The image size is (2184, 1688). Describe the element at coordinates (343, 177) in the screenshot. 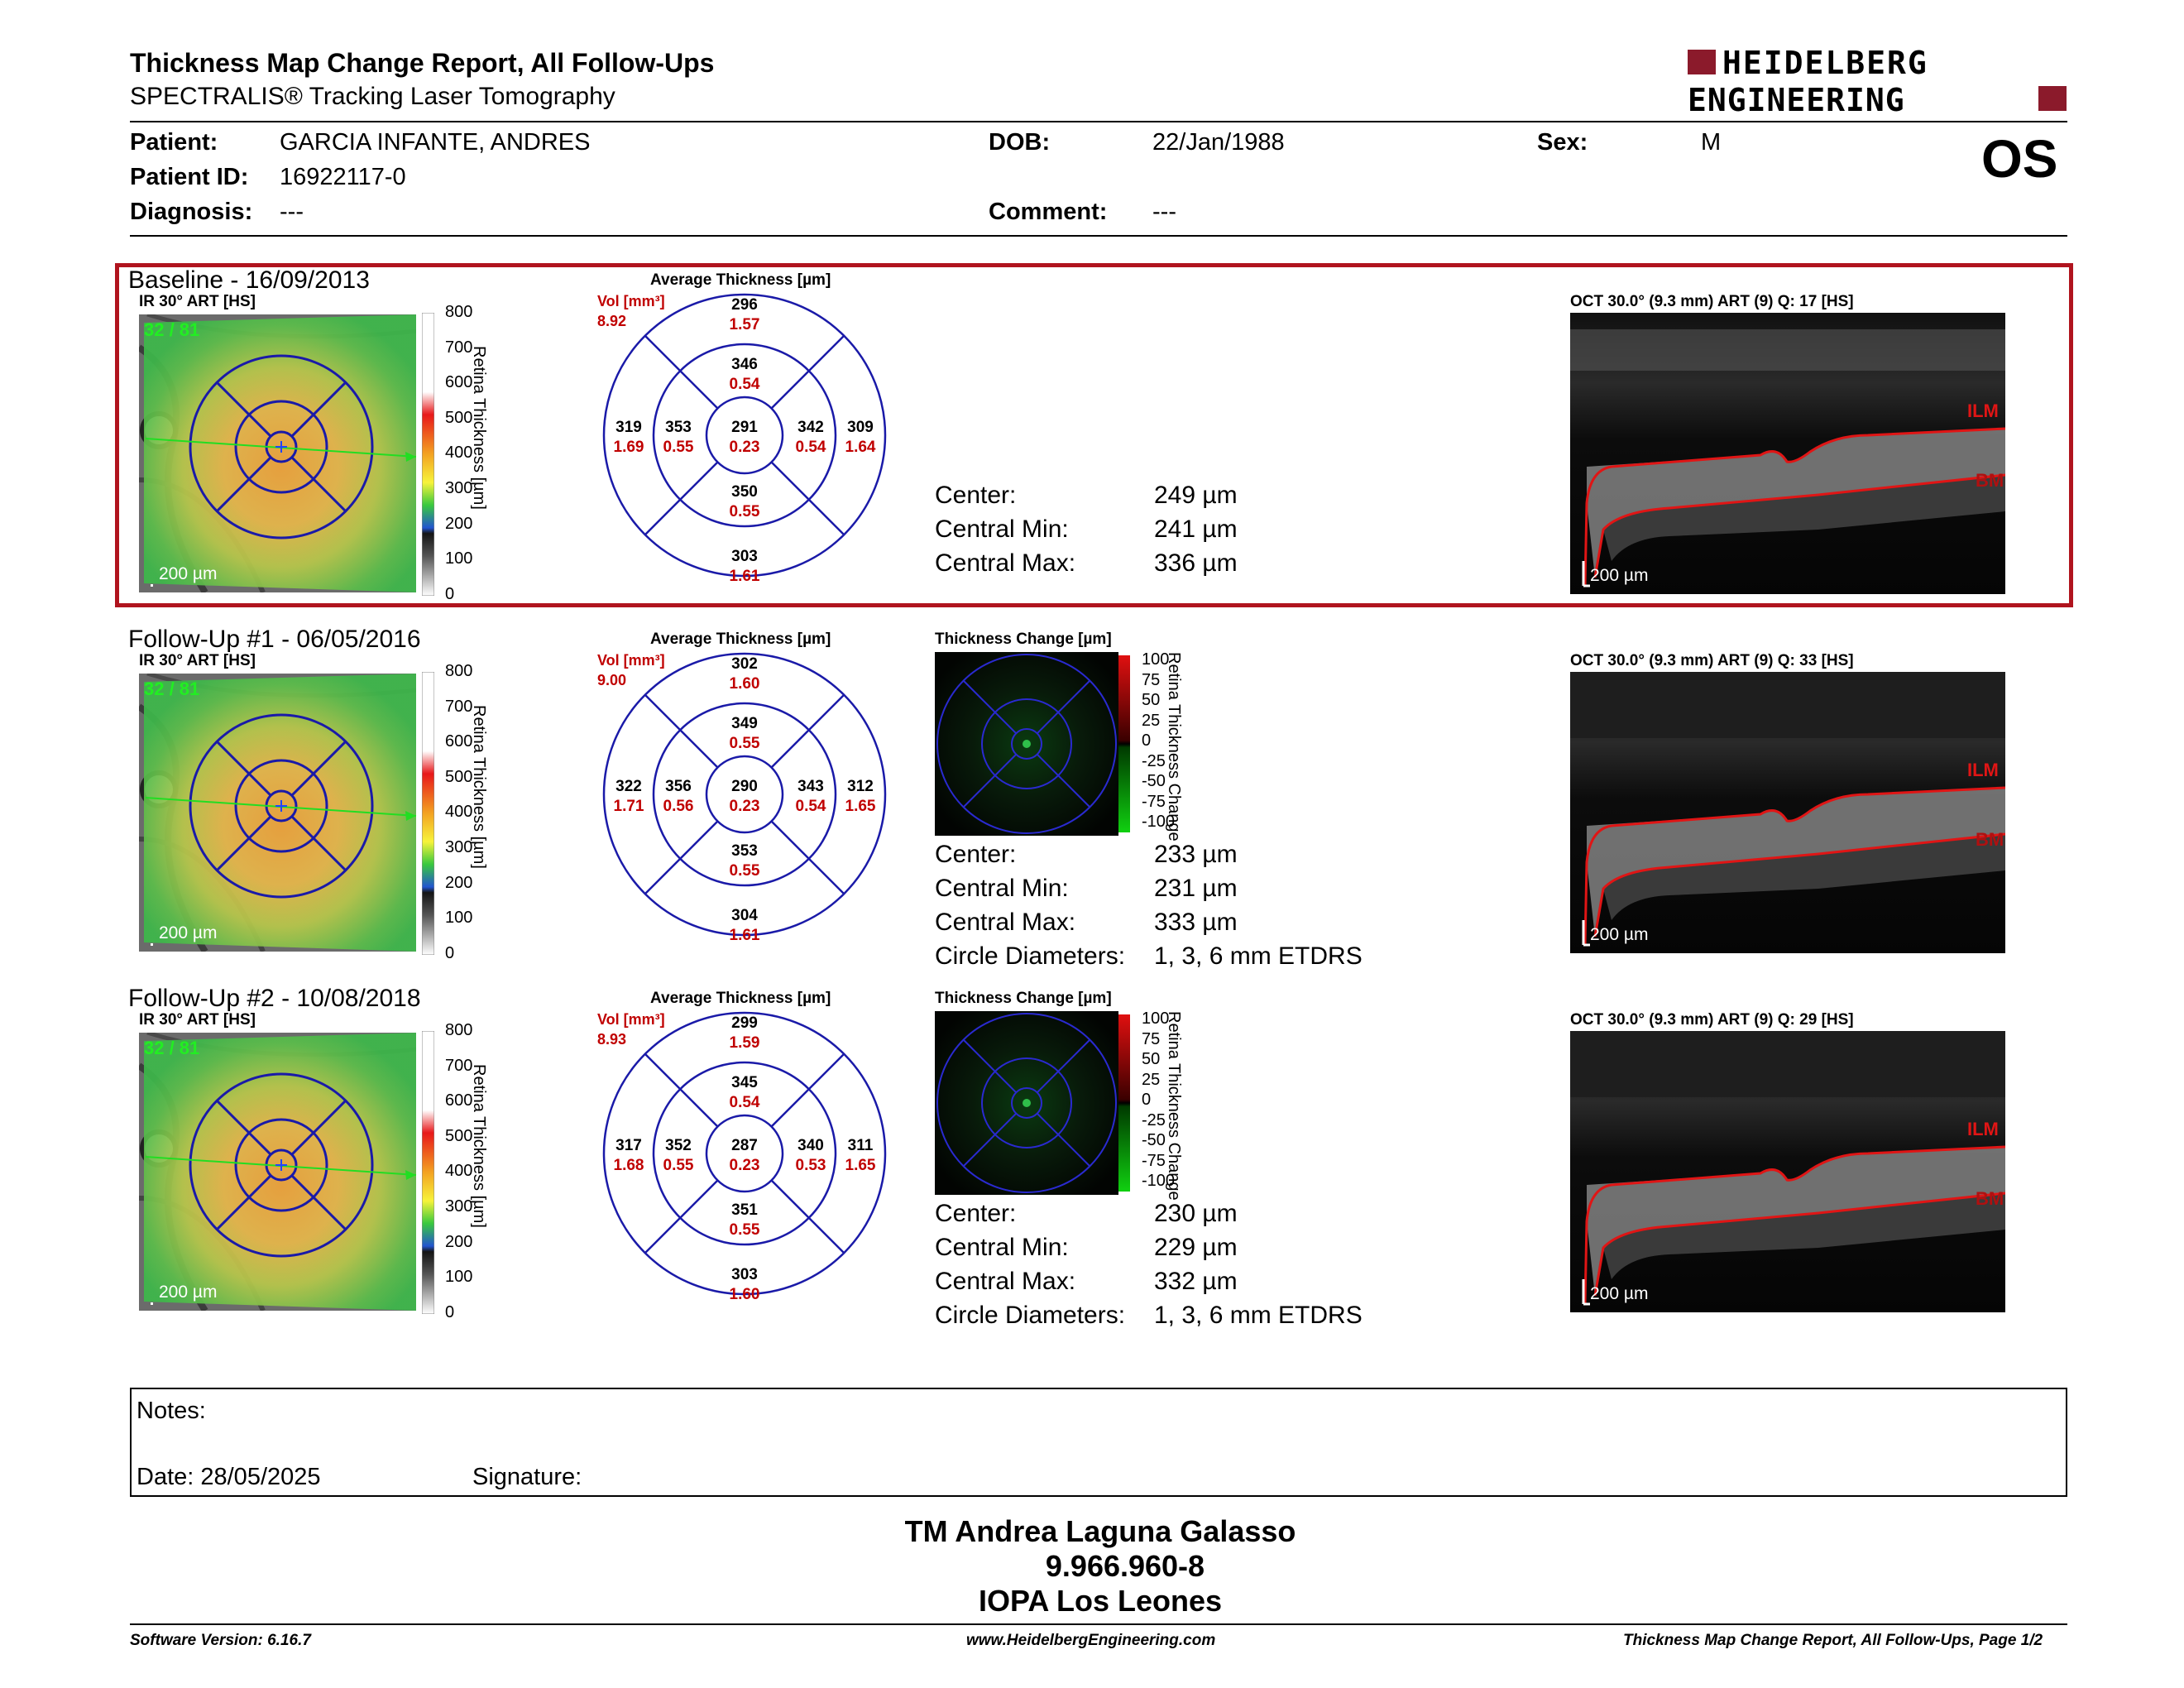

I see `patient-id: 16922117-0` at that location.